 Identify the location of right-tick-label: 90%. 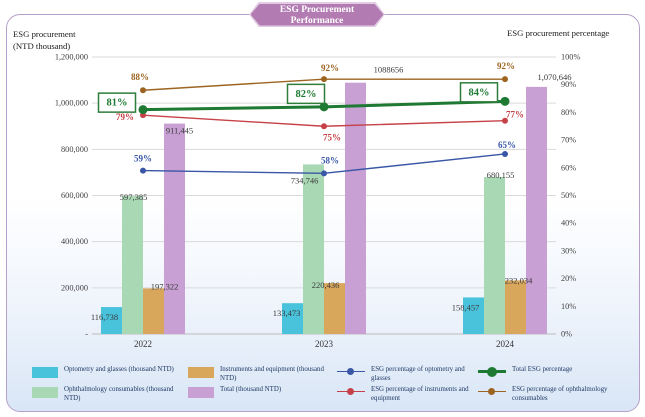
(568, 84).